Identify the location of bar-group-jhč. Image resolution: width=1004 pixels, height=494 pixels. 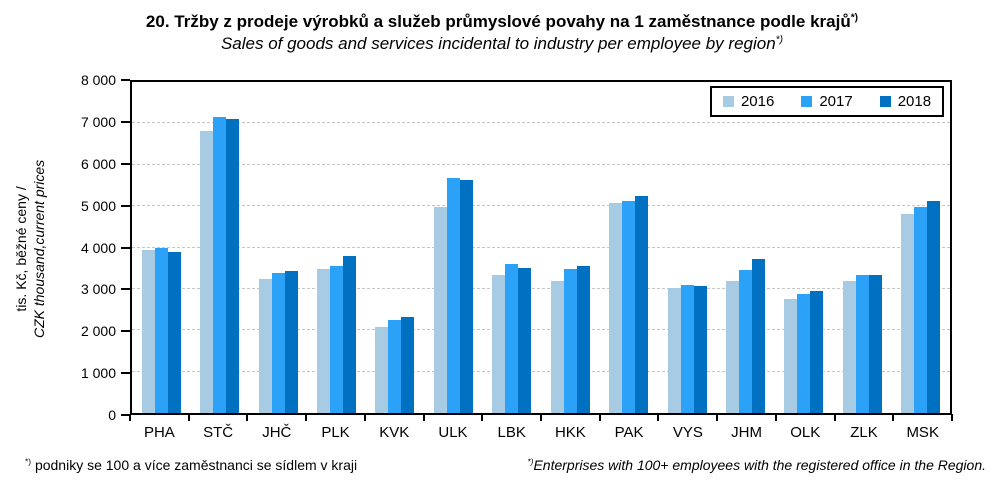
(278, 247).